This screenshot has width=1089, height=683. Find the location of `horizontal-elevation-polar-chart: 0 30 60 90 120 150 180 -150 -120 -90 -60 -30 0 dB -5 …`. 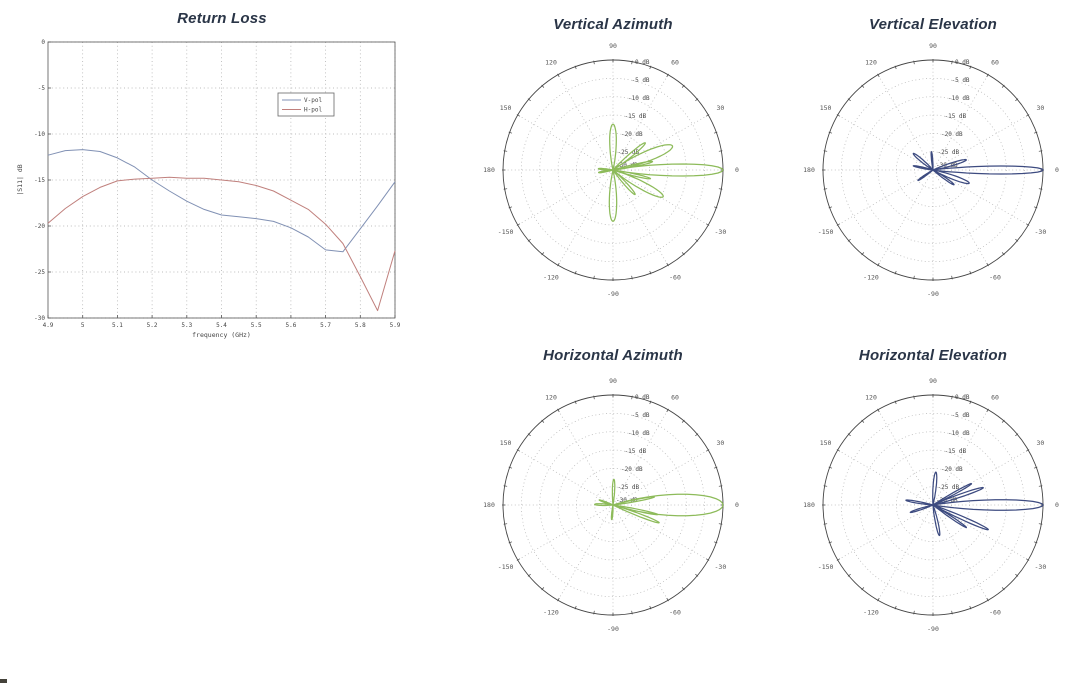

horizontal-elevation-polar-chart: 0 30 60 90 120 150 180 -150 -120 -90 -60 -30 0 dB -5 … is located at coordinates (931, 505).